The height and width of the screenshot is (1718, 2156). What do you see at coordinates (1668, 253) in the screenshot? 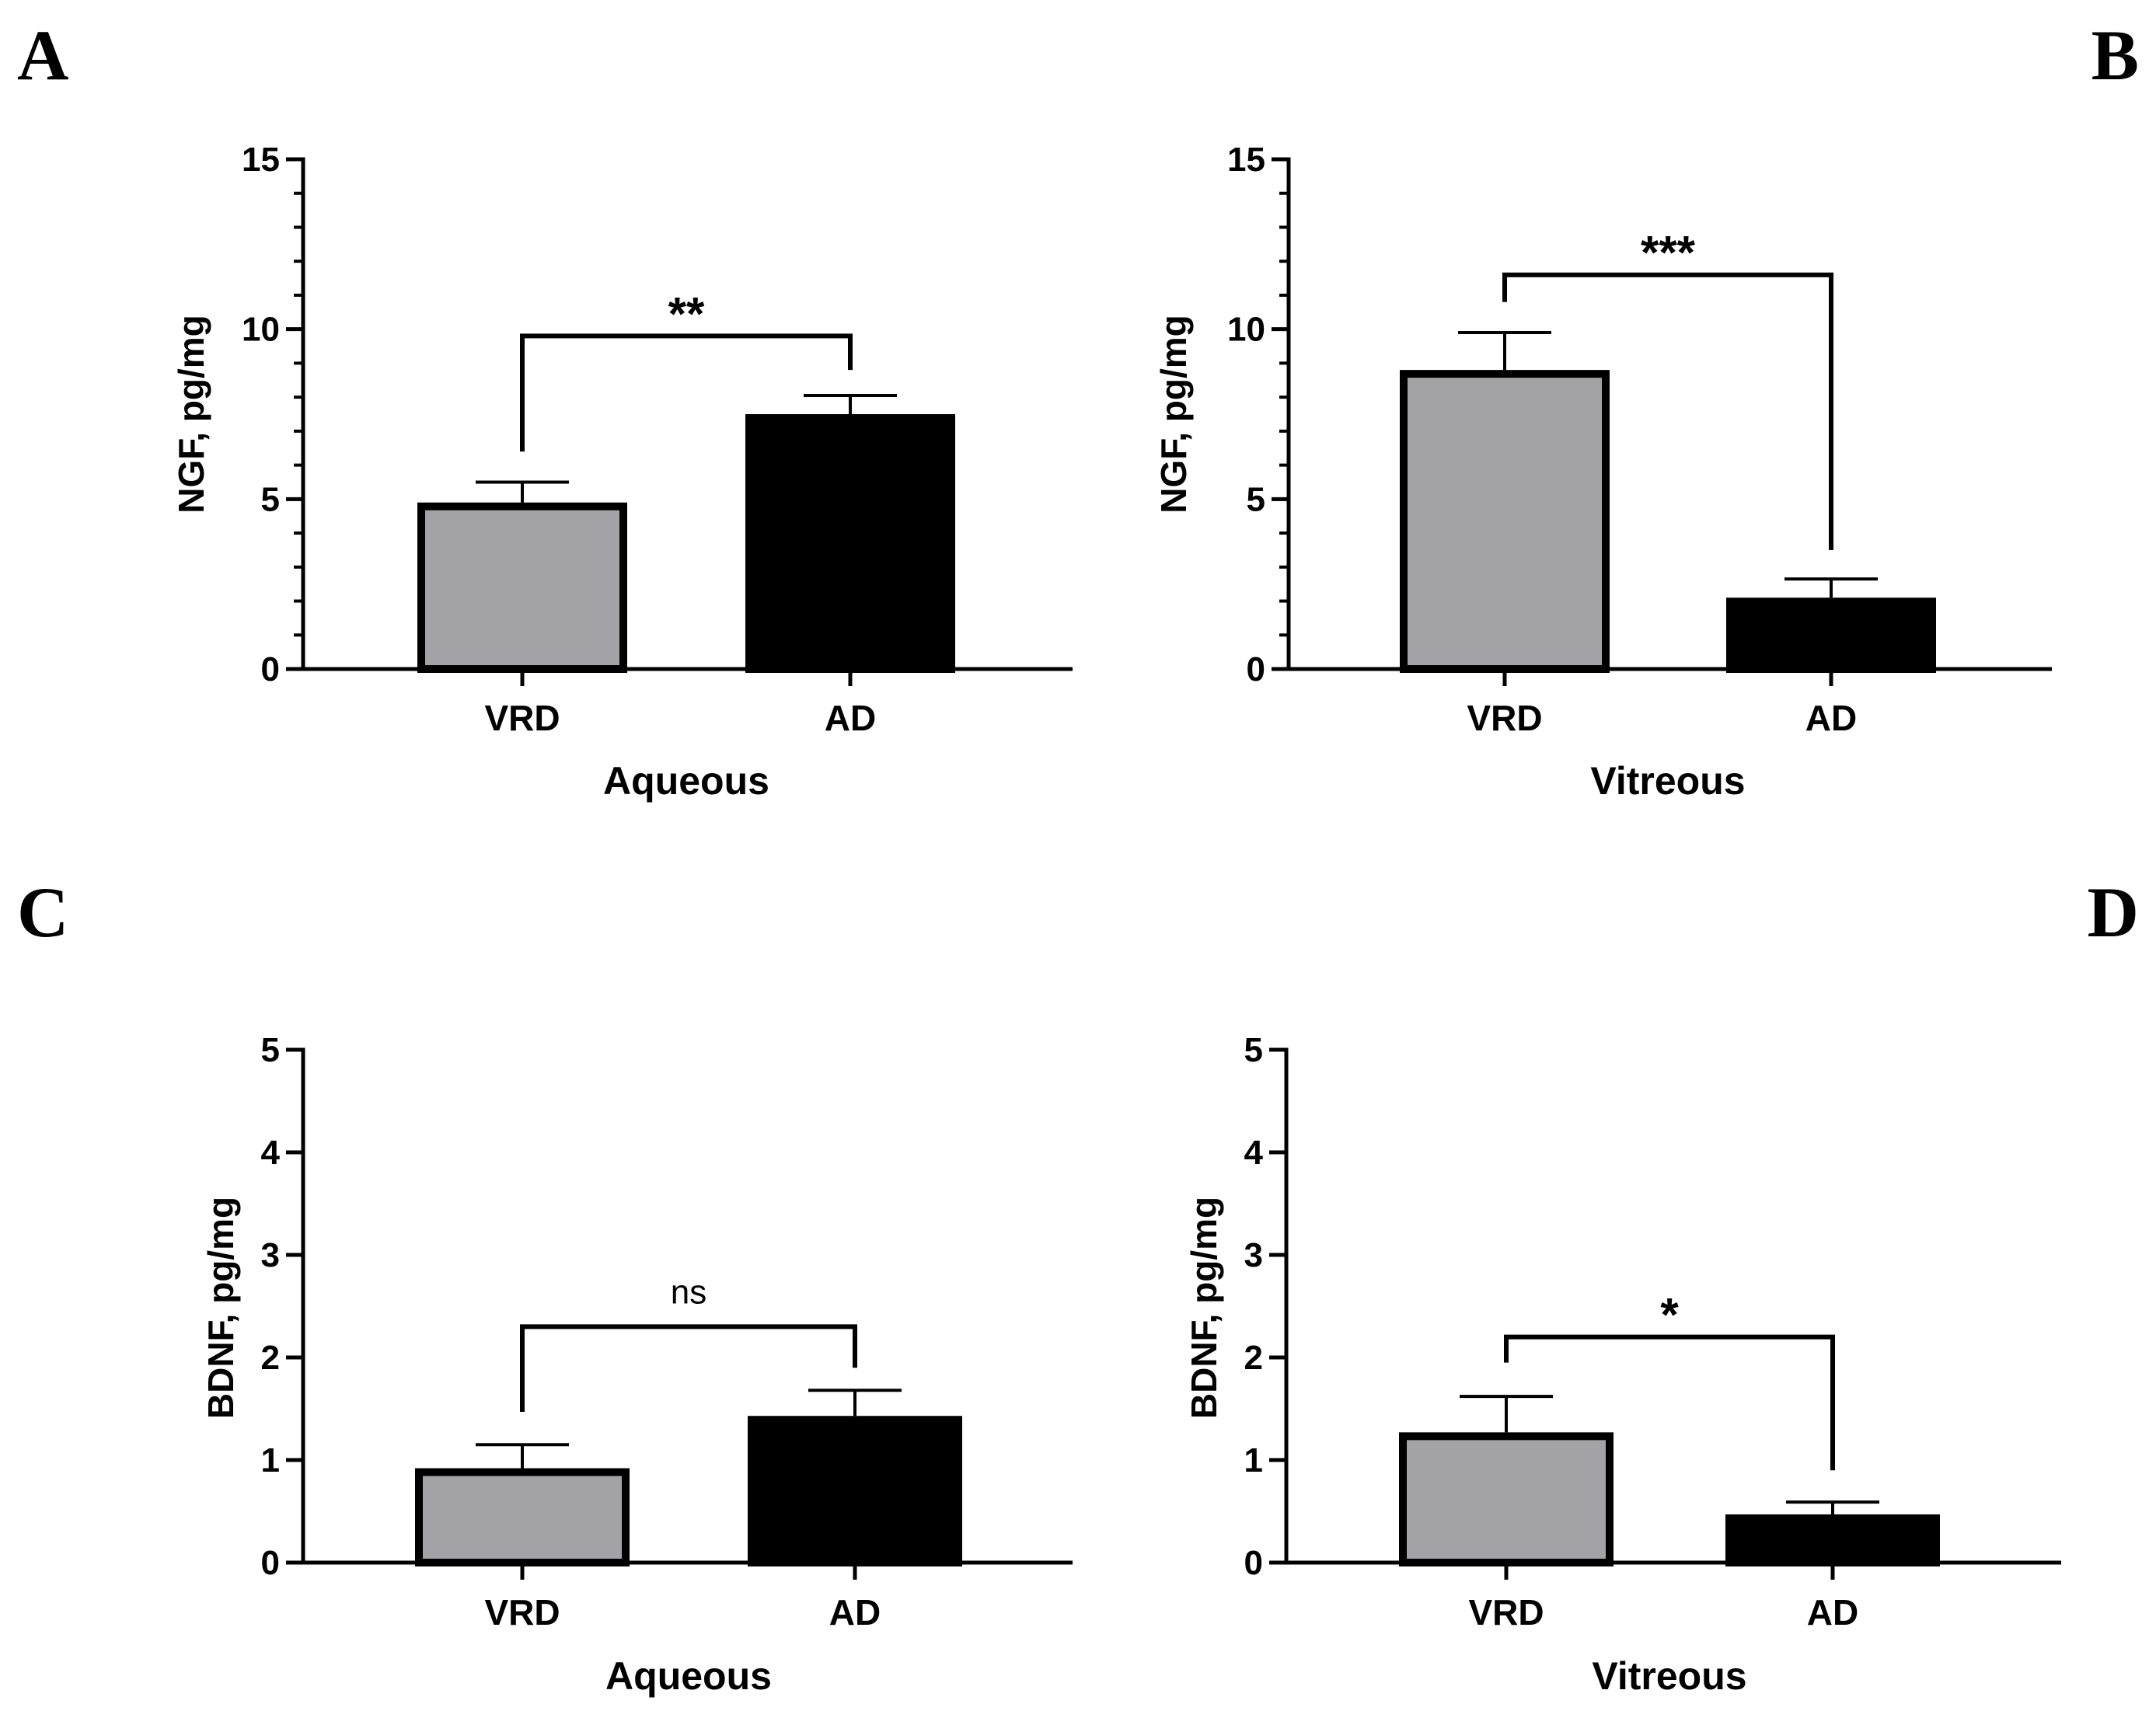
I see `significance-label: ***` at bounding box center [1668, 253].